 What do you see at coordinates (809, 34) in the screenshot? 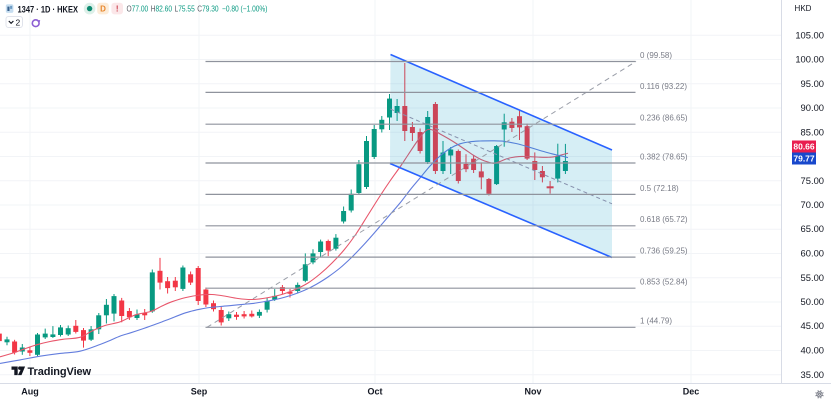
I see `svg-text: 105.00` at bounding box center [809, 34].